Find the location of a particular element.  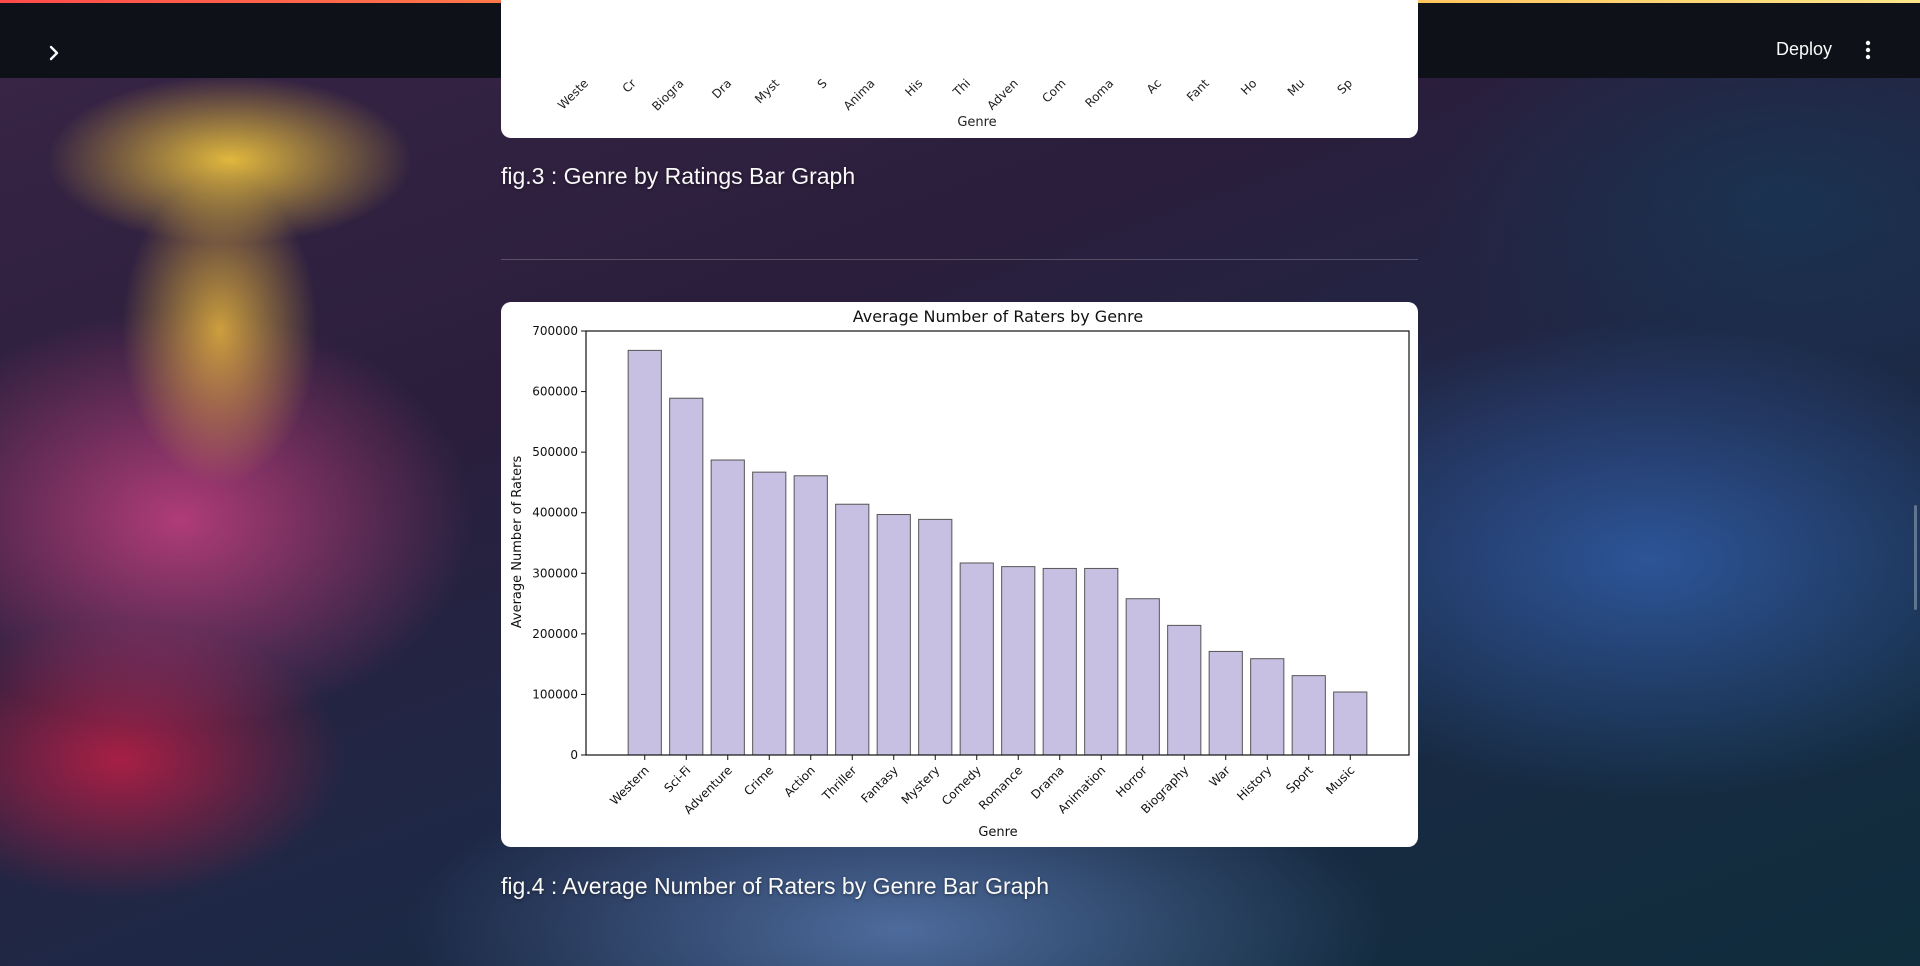

fig3-caption: fig.3 : Genre by Ratings Bar Graph is located at coordinates (678, 176).